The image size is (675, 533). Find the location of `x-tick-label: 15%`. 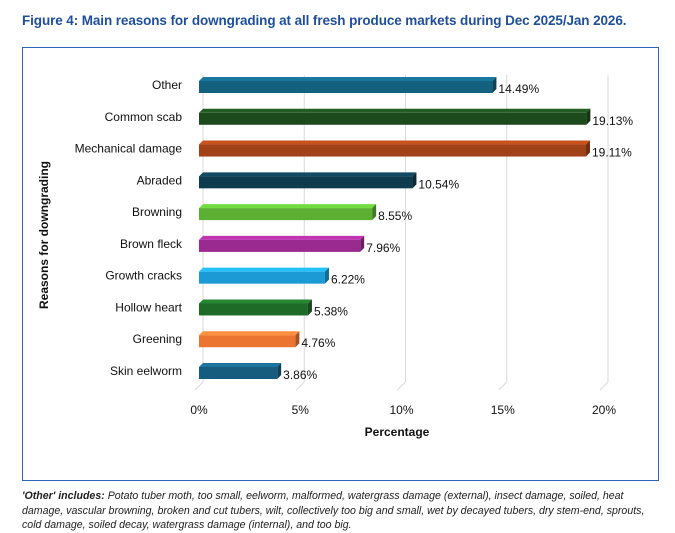

x-tick-label: 15% is located at coordinates (503, 410).